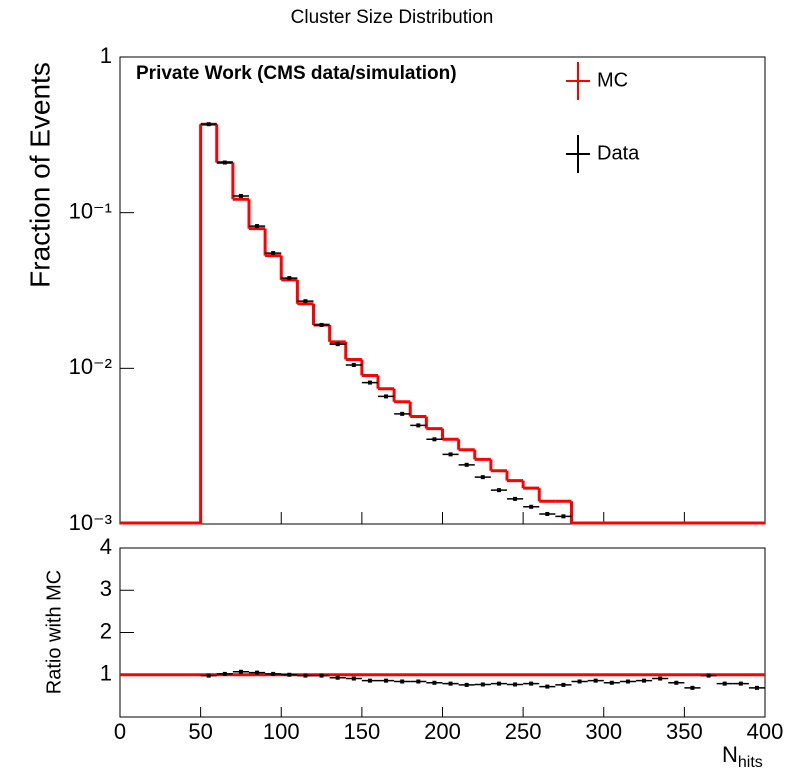  Describe the element at coordinates (523, 731) in the screenshot. I see `x-tick-label: 250` at that location.